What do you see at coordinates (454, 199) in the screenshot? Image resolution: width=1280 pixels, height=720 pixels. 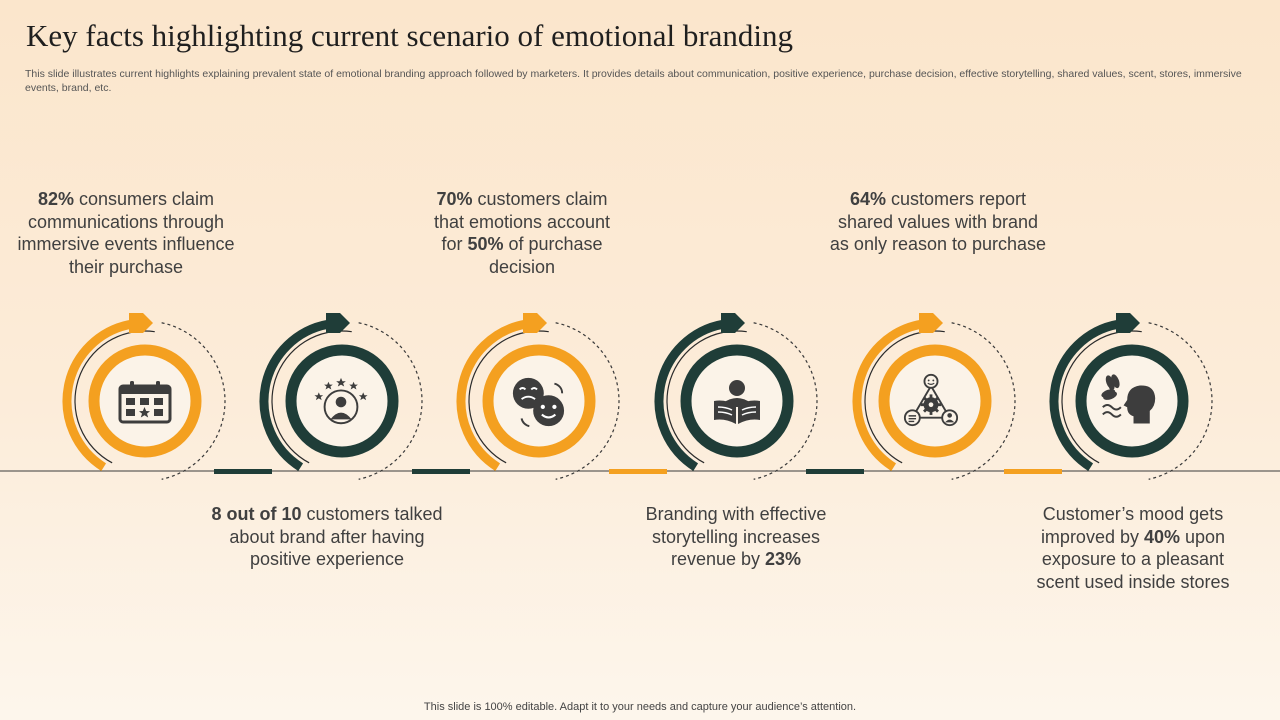 I see `fact-3-highlight: 70%` at bounding box center [454, 199].